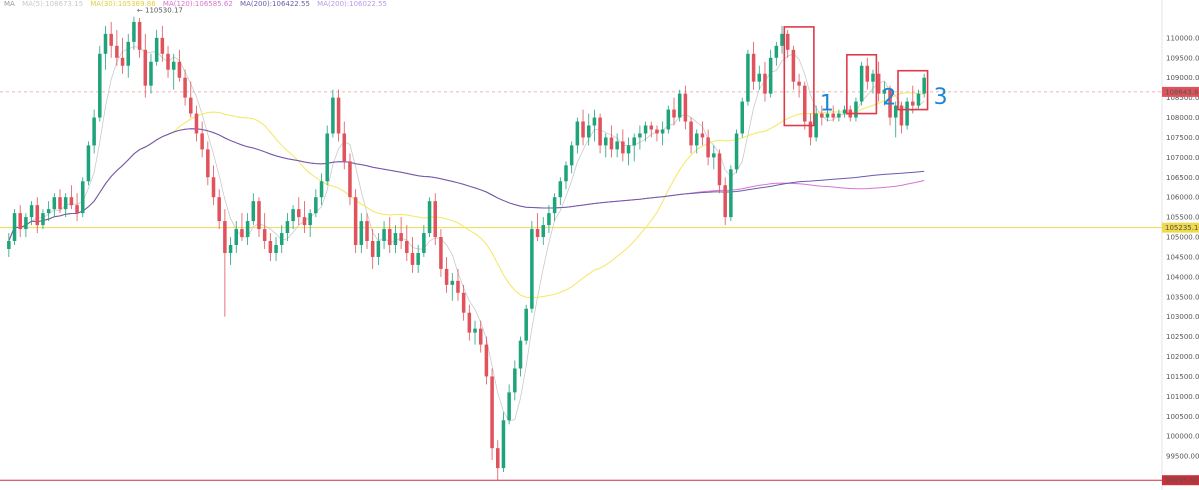 The height and width of the screenshot is (490, 1199). I want to click on y-tick-label: 102000.00, so click(1182, 357).